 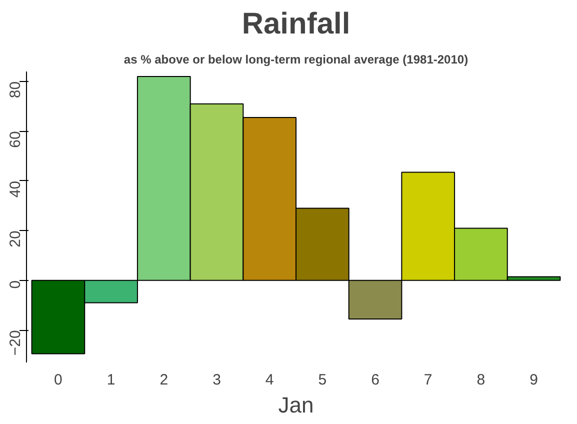 I want to click on y-tick-label: −20, so click(x=15, y=343).